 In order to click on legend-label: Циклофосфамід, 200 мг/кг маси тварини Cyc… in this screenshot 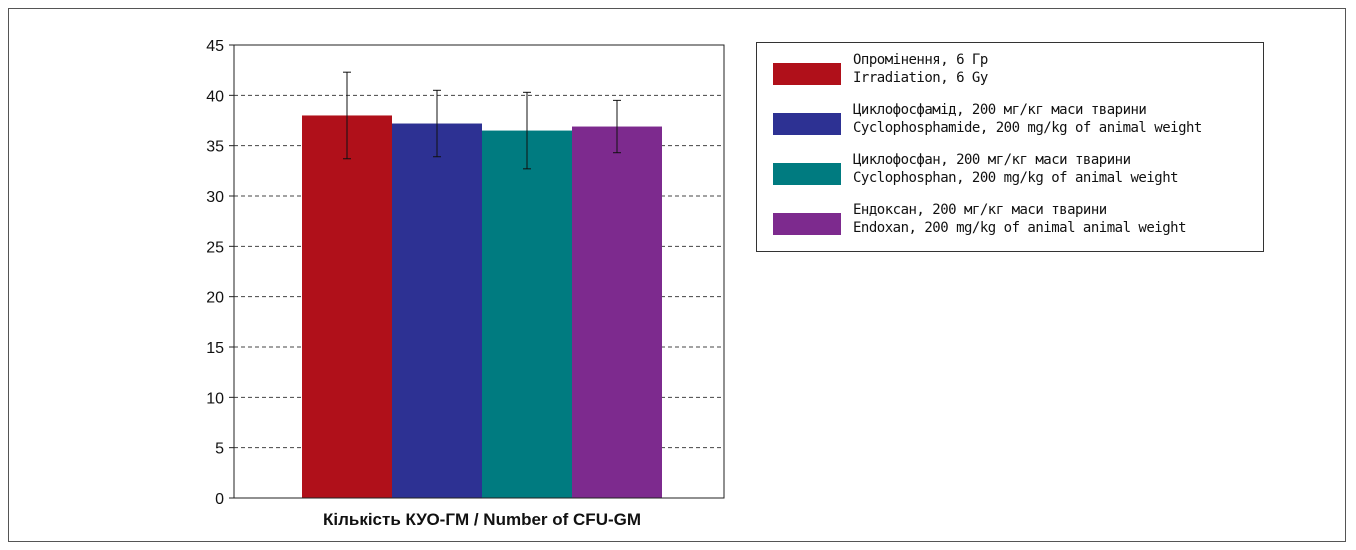, I will do `click(1027, 119)`.